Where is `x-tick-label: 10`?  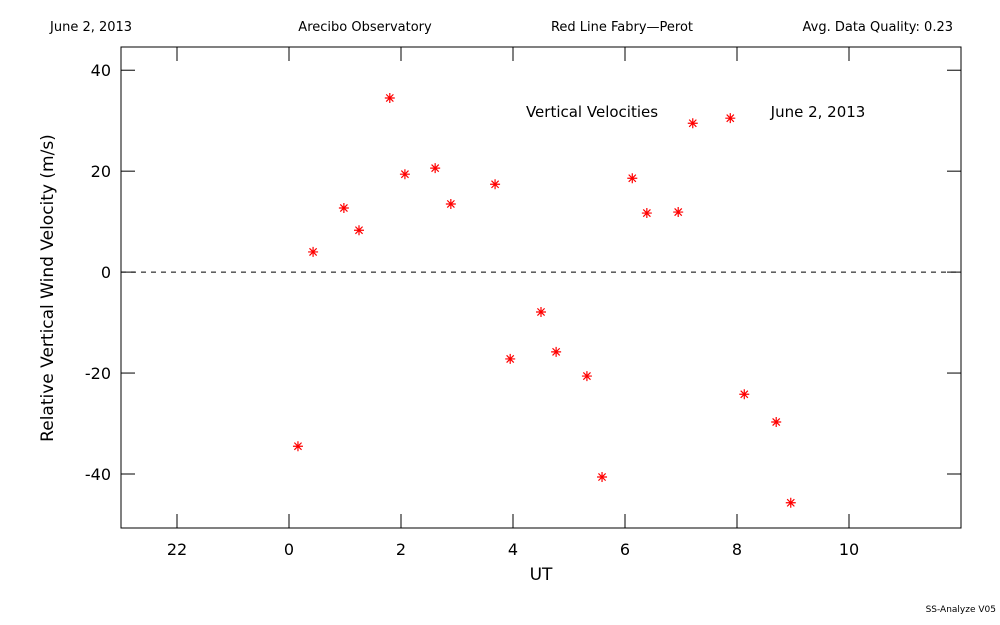 x-tick-label: 10 is located at coordinates (849, 549).